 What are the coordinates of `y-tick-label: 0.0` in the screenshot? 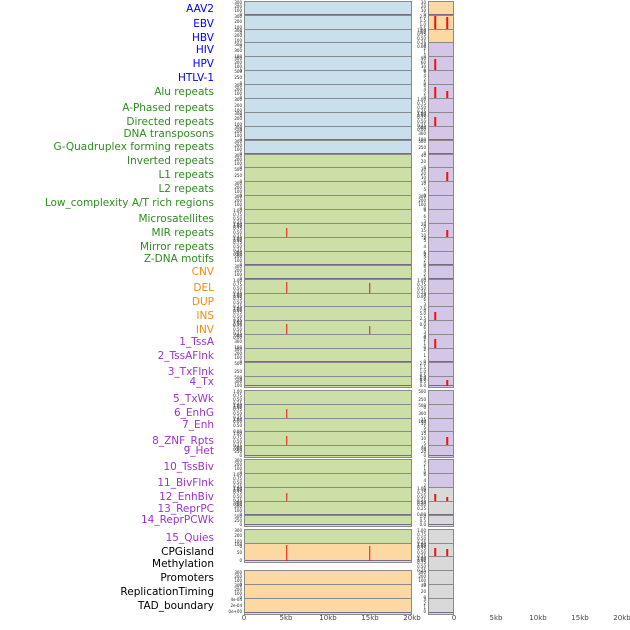 It's located at (422, 524).